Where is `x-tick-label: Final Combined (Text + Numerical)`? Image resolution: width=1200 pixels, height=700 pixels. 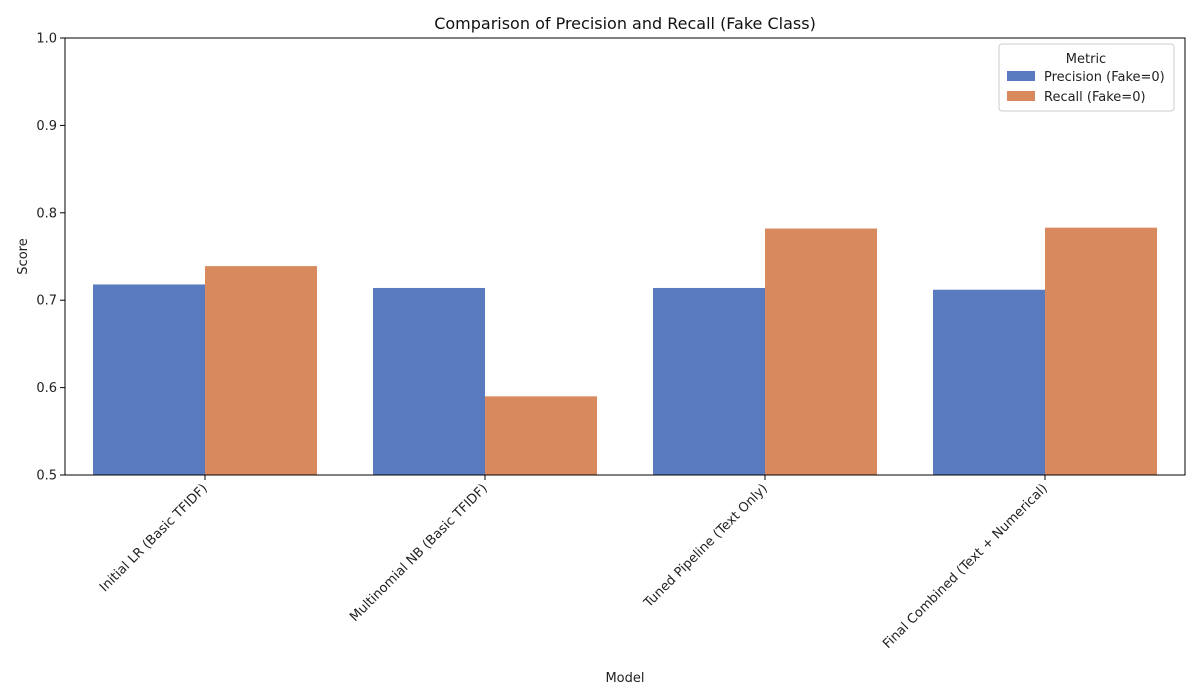 x-tick-label: Final Combined (Text + Numerical) is located at coordinates (965, 566).